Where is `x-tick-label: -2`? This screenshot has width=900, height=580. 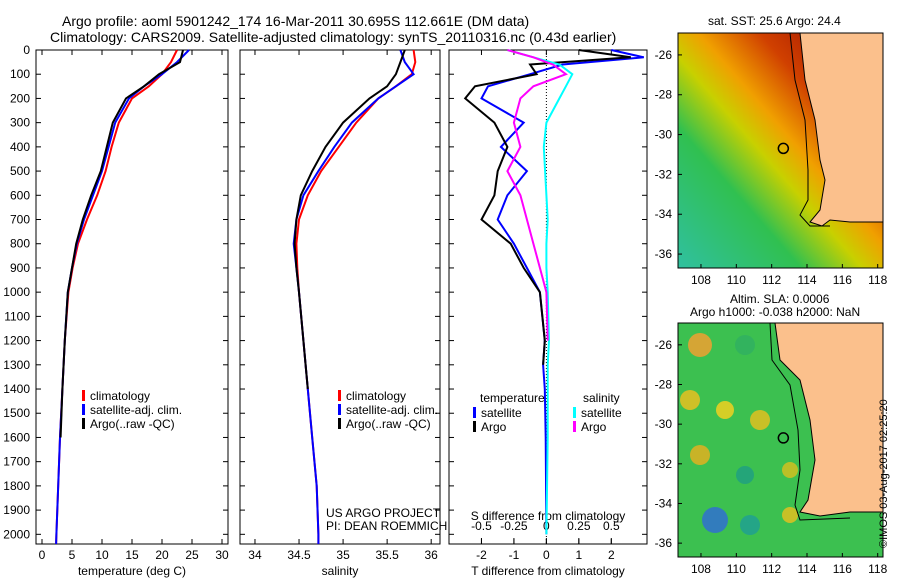 x-tick-label: -2 is located at coordinates (481, 555).